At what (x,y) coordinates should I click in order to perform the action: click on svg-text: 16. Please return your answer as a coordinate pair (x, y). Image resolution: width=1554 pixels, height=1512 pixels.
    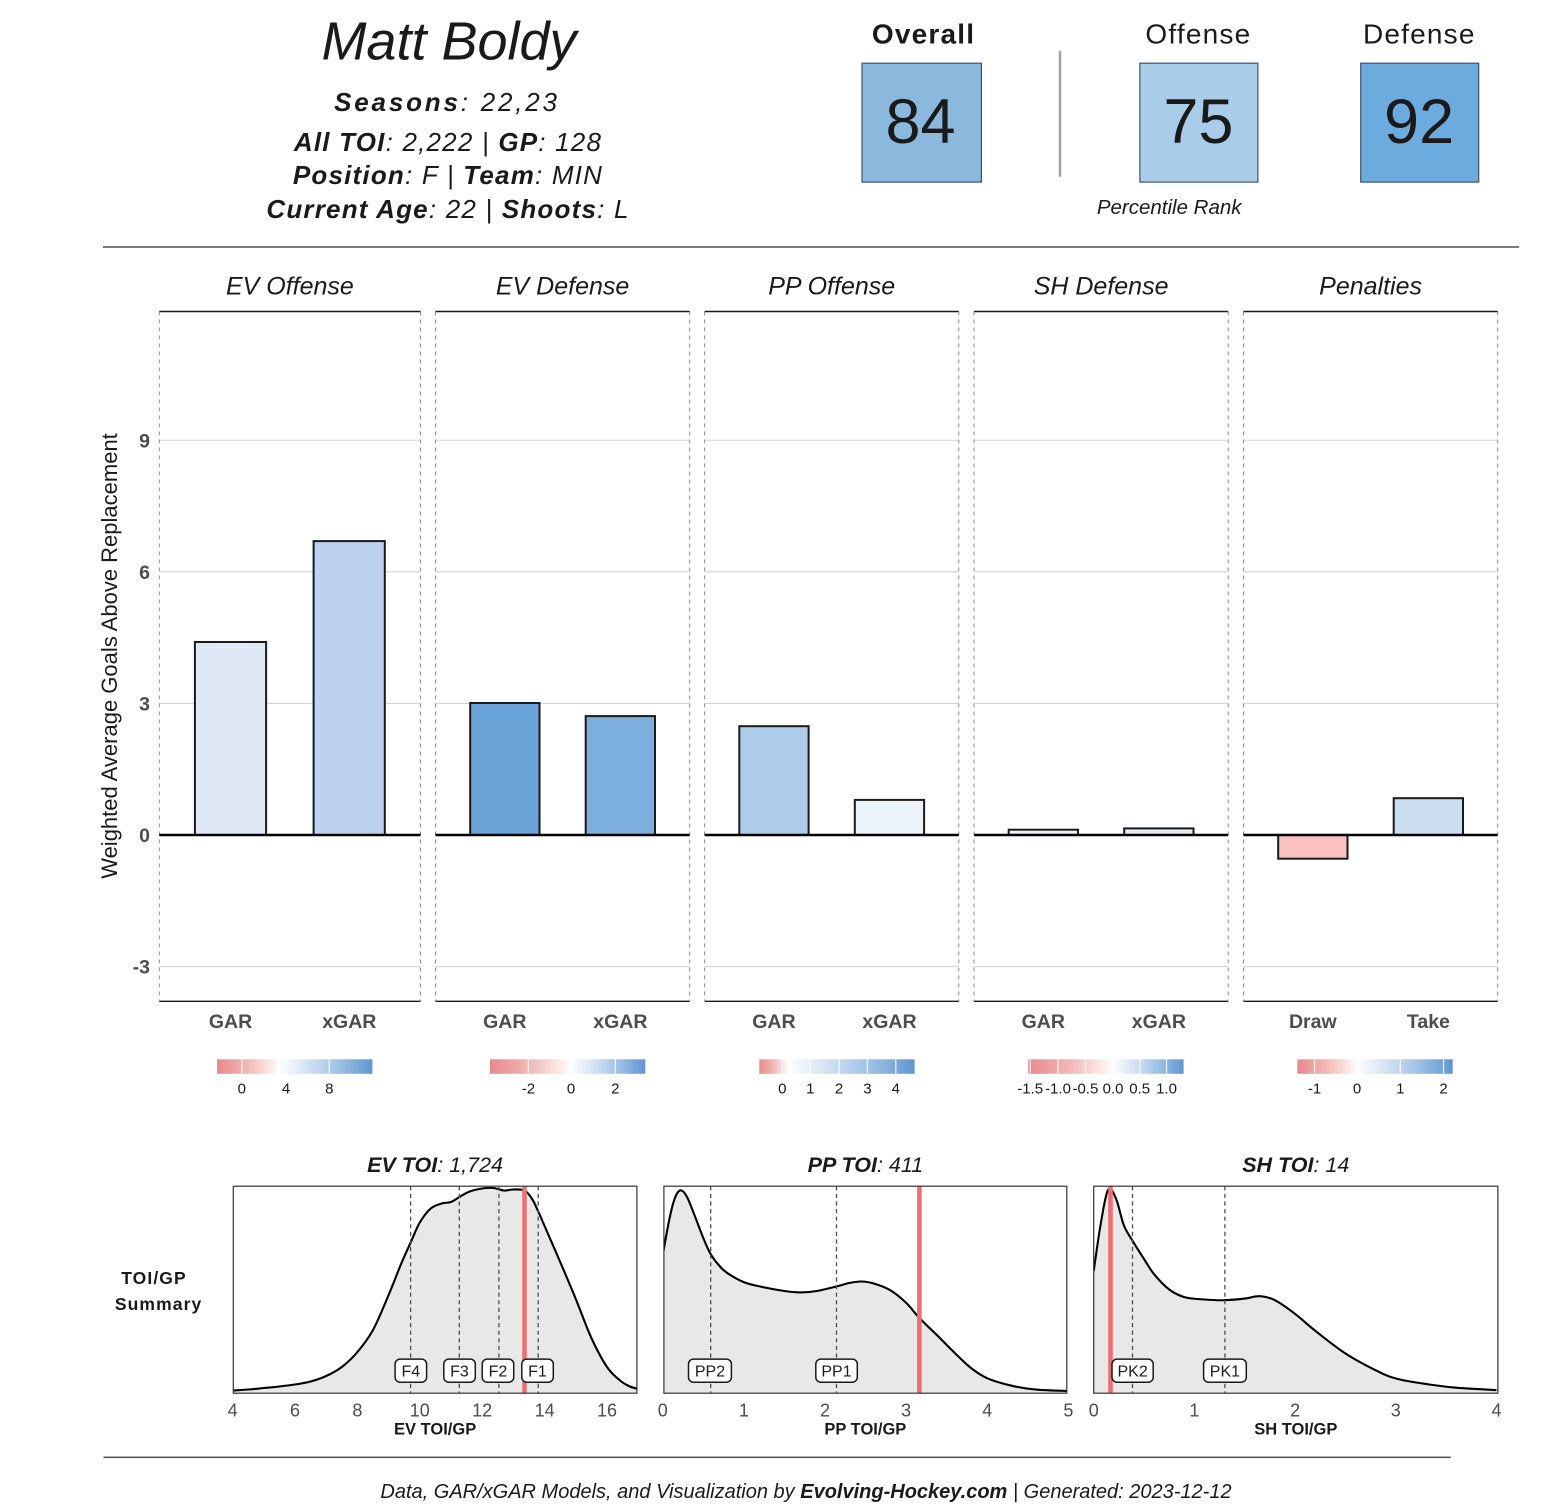
    Looking at the image, I should click on (607, 1411).